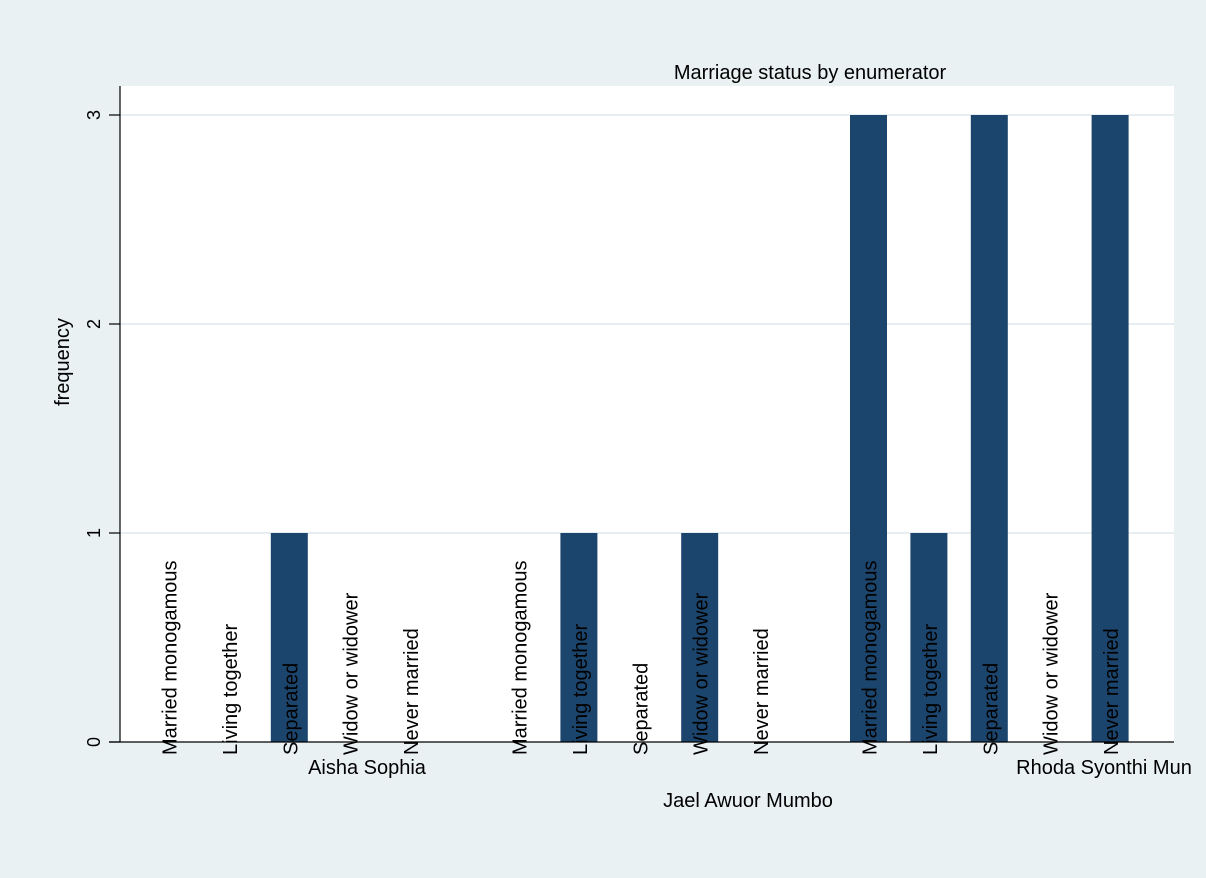 This screenshot has width=1206, height=878. Describe the element at coordinates (94, 324) in the screenshot. I see `y-tick-label: 2` at that location.